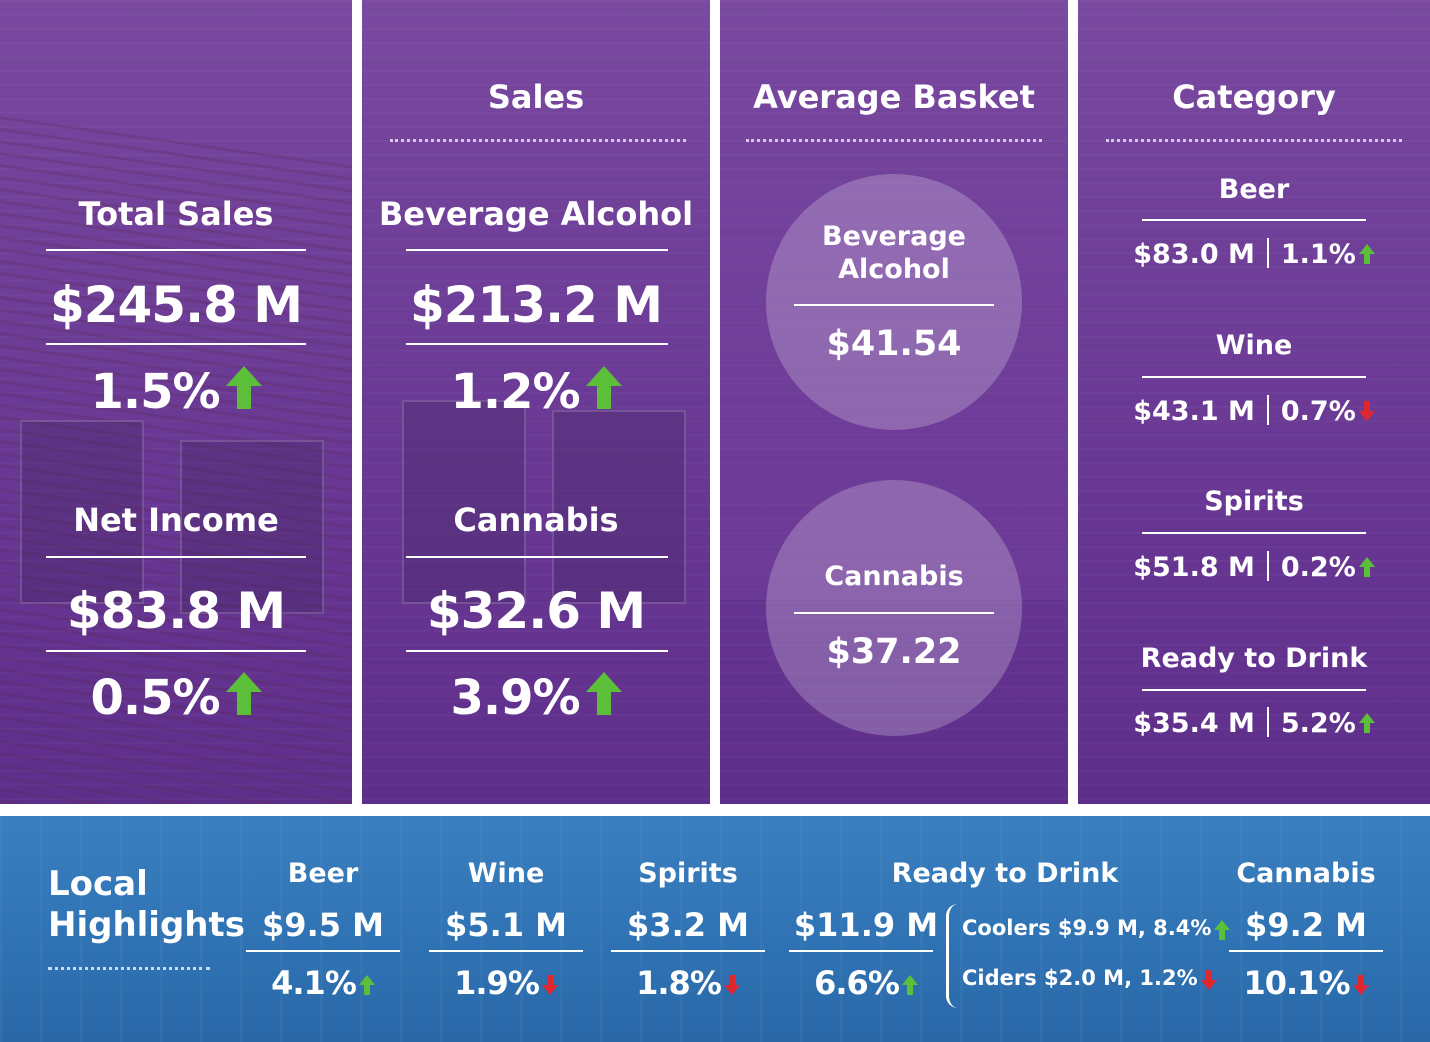 This screenshot has width=1430, height=1042. What do you see at coordinates (515, 698) in the screenshot?
I see `cannabis-change-value: 3.9%` at bounding box center [515, 698].